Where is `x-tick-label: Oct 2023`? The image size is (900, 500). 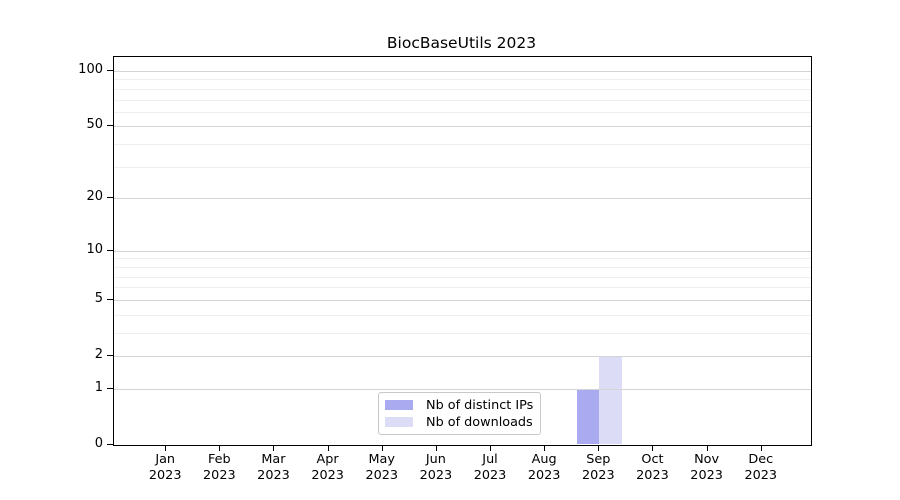
x-tick-label: Oct 2023 is located at coordinates (652, 467).